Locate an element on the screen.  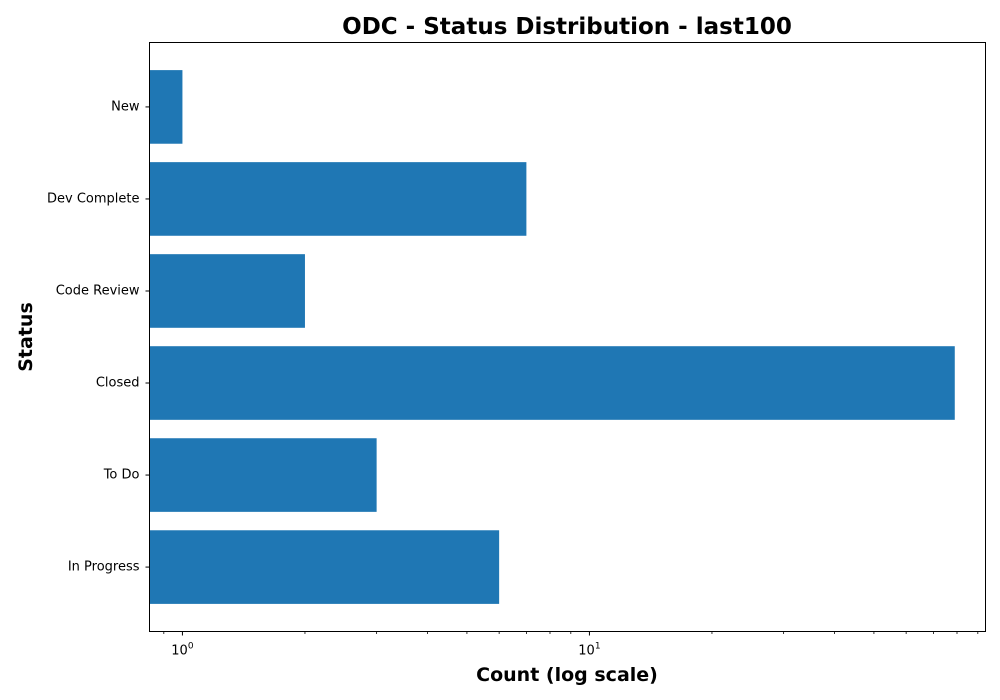
bar-dev-complete is located at coordinates (338, 199).